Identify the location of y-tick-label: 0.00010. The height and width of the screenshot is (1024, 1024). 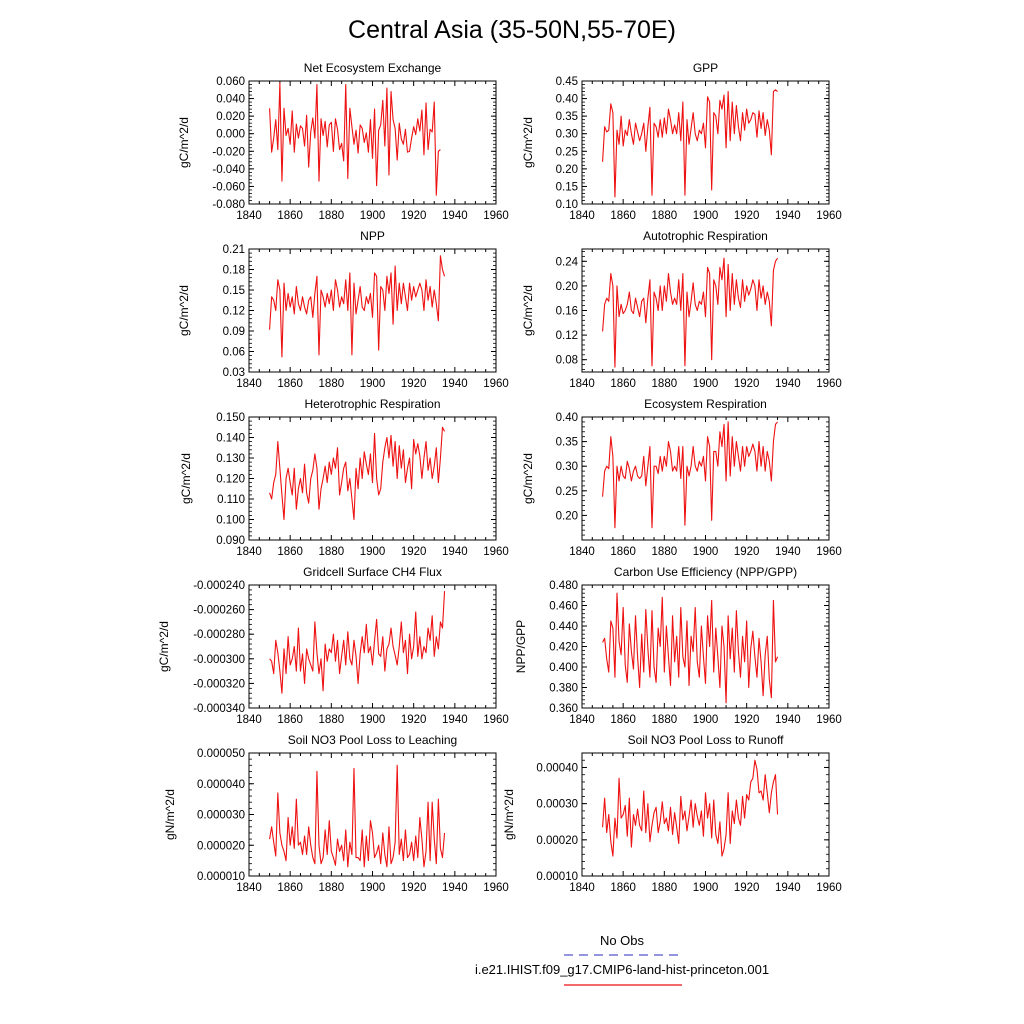
(557, 877).